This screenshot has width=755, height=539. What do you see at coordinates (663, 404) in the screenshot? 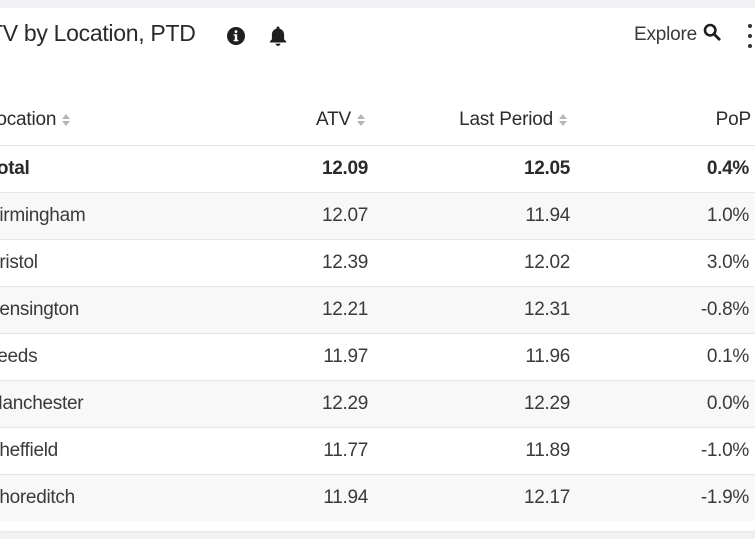
I see `cell-pop: 0.0%` at bounding box center [663, 404].